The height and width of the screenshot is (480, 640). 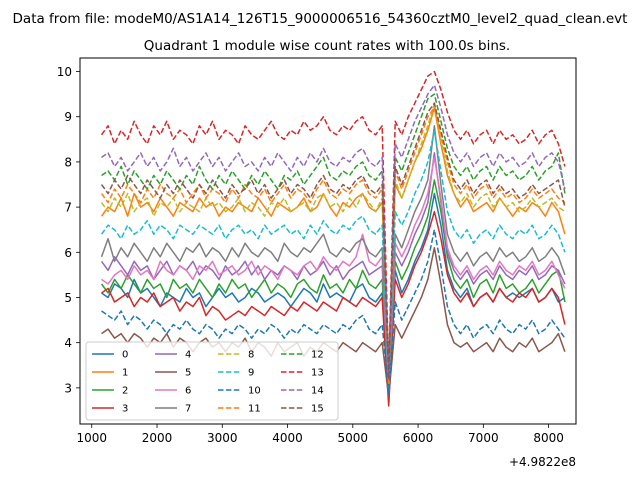 What do you see at coordinates (68, 230) in the screenshot?
I see `y-axis-ticks: 3 4 5 6 7 8 9 10` at bounding box center [68, 230].